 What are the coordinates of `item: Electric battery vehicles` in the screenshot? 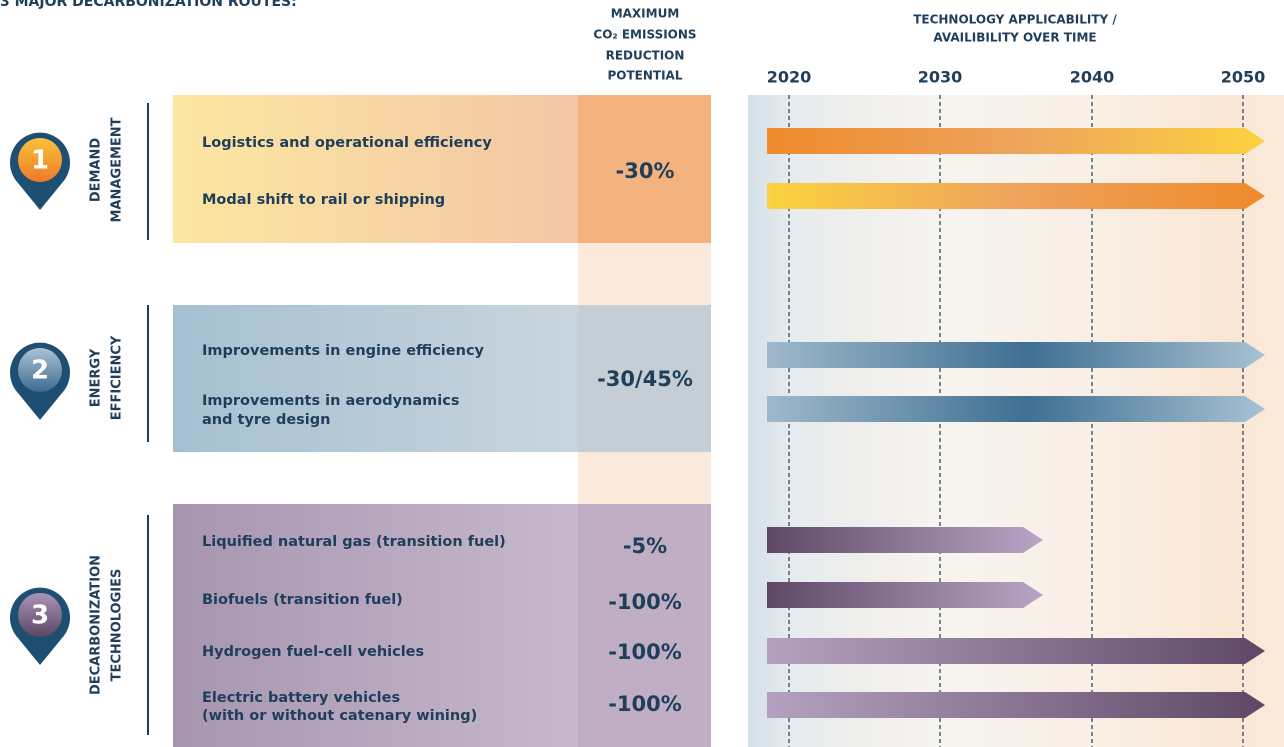 It's located at (301, 698).